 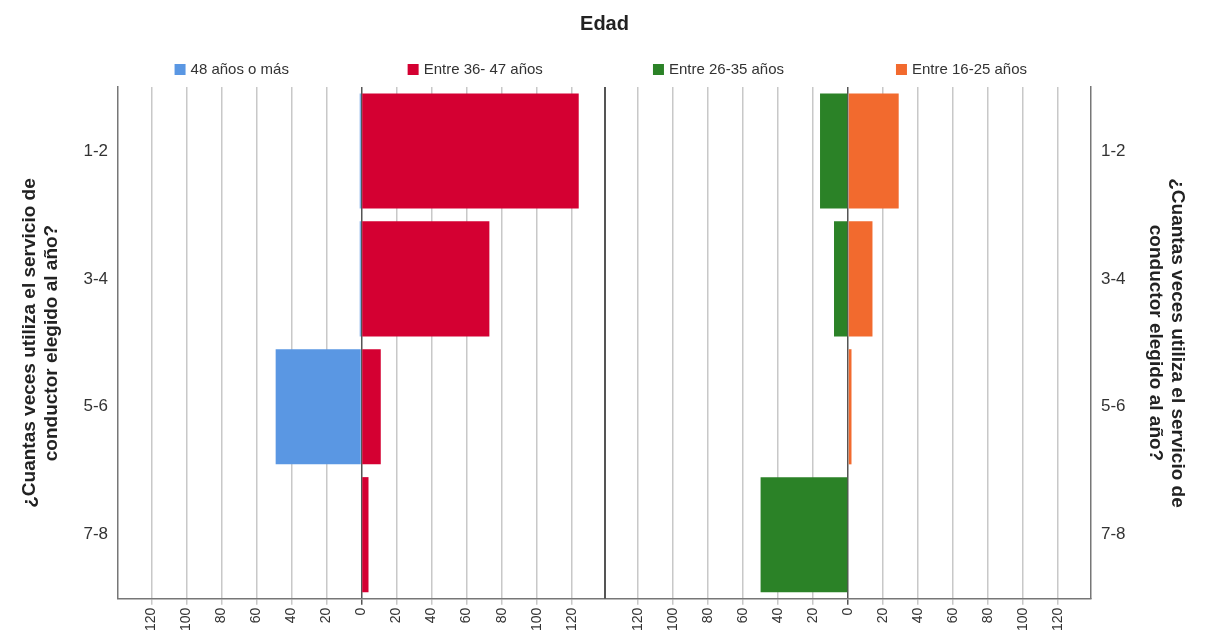 What do you see at coordinates (483, 69) in the screenshot?
I see `legend-label: Entre 36- 47 años` at bounding box center [483, 69].